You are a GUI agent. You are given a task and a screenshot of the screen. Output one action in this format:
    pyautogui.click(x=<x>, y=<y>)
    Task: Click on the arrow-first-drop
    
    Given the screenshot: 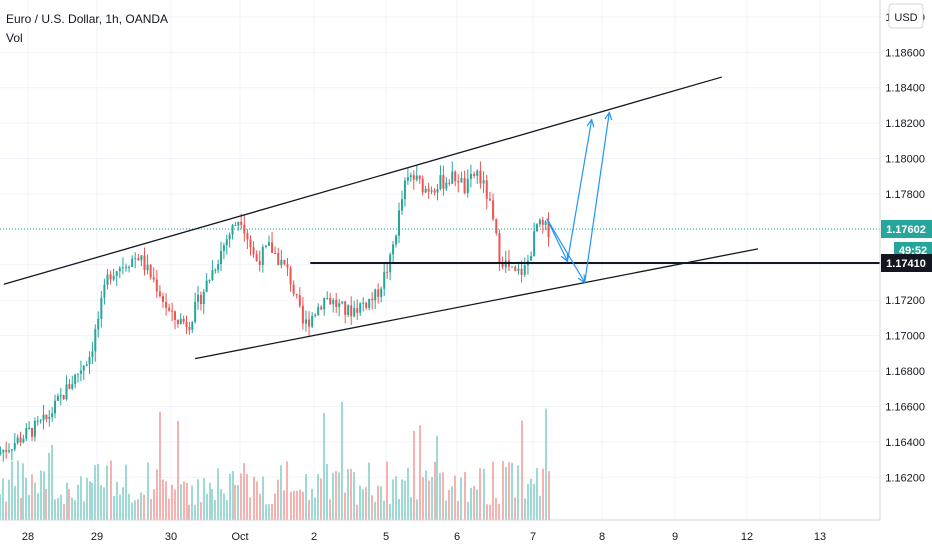 What is the action you would take?
    pyautogui.click(x=557, y=240)
    